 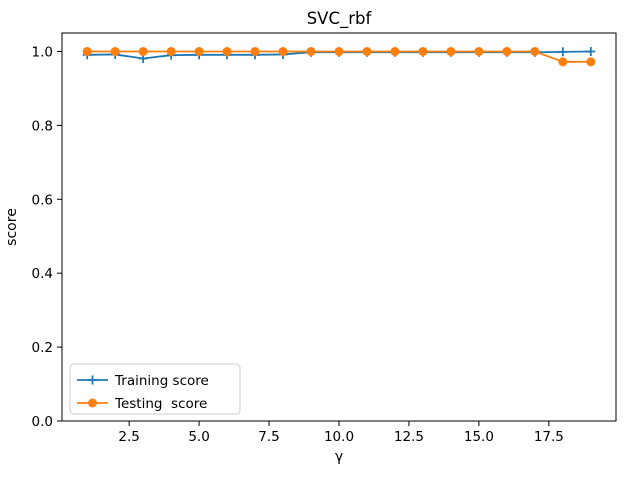 I want to click on chart-title: SVC_rbf, so click(x=340, y=19).